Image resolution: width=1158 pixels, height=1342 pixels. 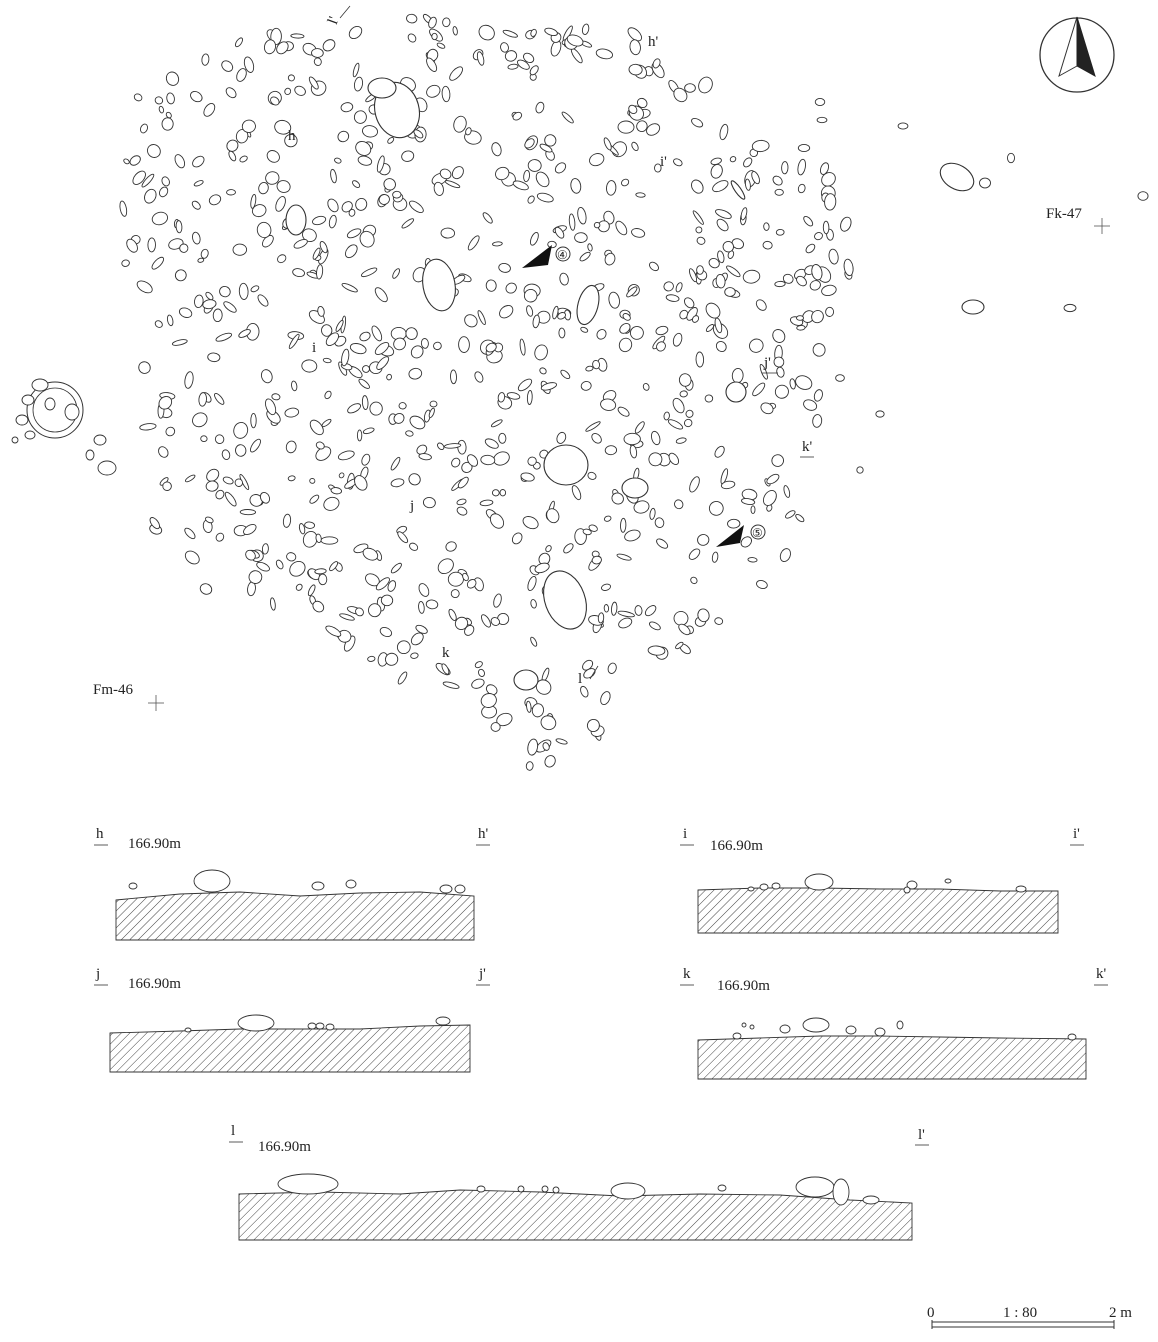 I want to click on section-h-end-label: h', so click(x=483, y=834).